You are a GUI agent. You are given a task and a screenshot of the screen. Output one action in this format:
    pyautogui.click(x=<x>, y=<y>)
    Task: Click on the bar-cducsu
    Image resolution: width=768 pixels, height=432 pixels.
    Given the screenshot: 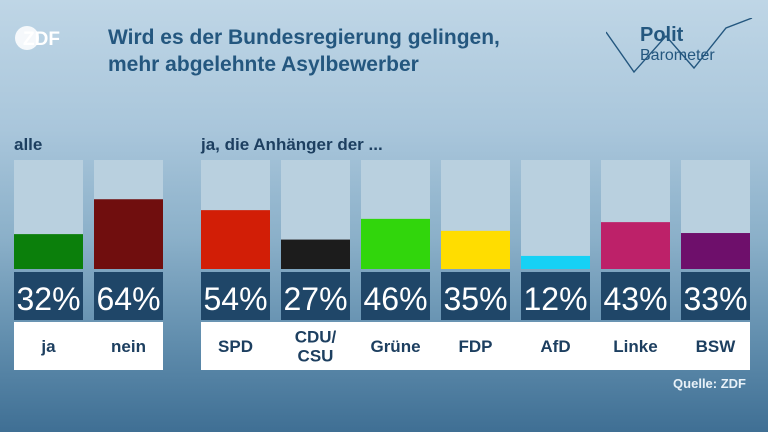 What is the action you would take?
    pyautogui.click(x=315, y=254)
    